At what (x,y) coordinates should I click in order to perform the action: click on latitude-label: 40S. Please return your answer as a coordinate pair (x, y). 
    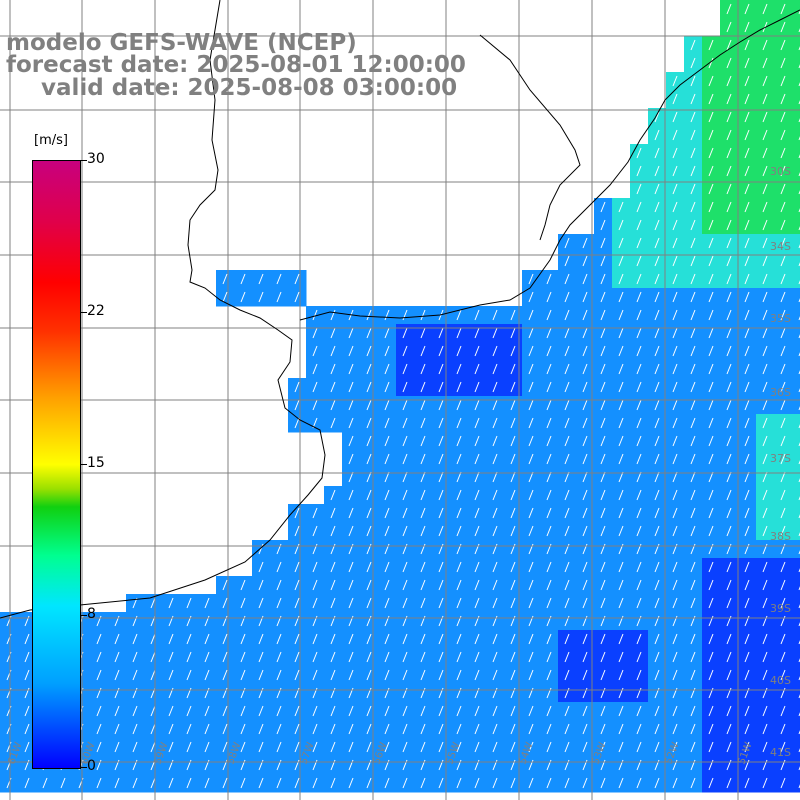
    Looking at the image, I should click on (780, 680).